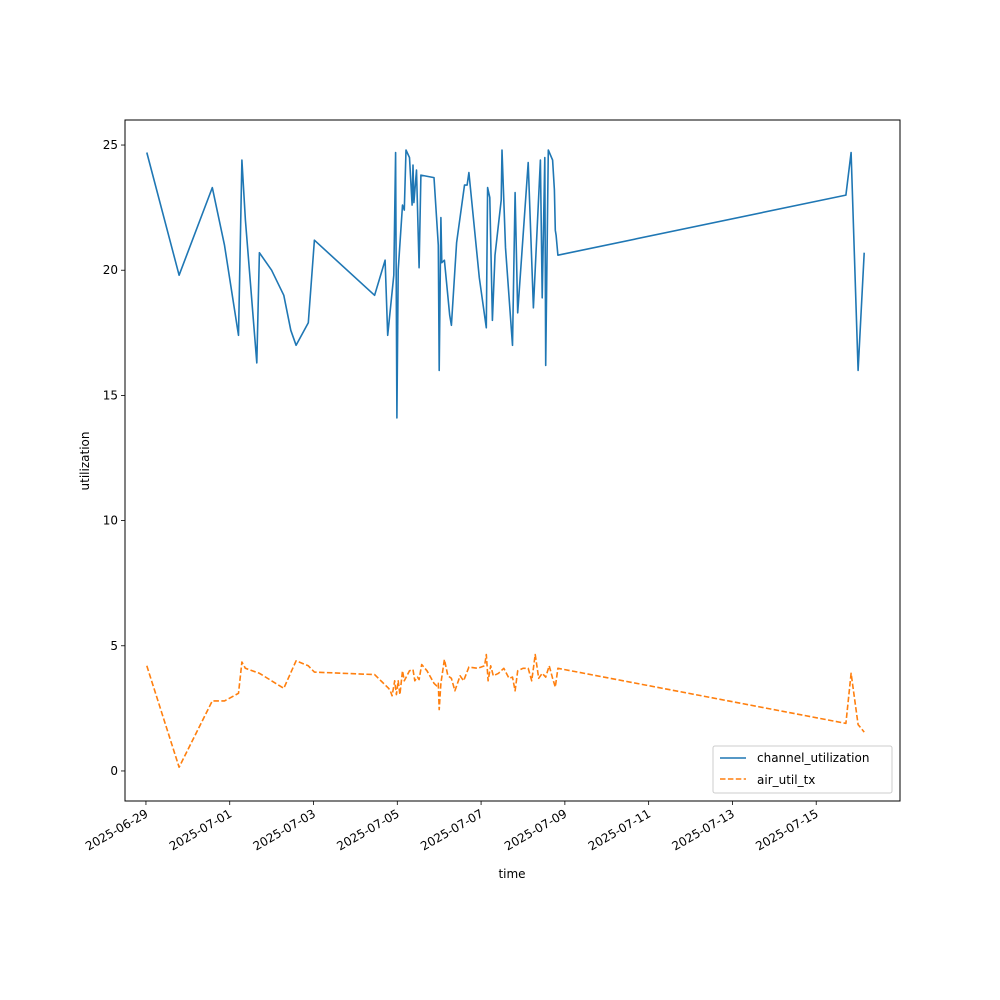 The height and width of the screenshot is (1000, 1000). I want to click on legend-box, so click(802, 769).